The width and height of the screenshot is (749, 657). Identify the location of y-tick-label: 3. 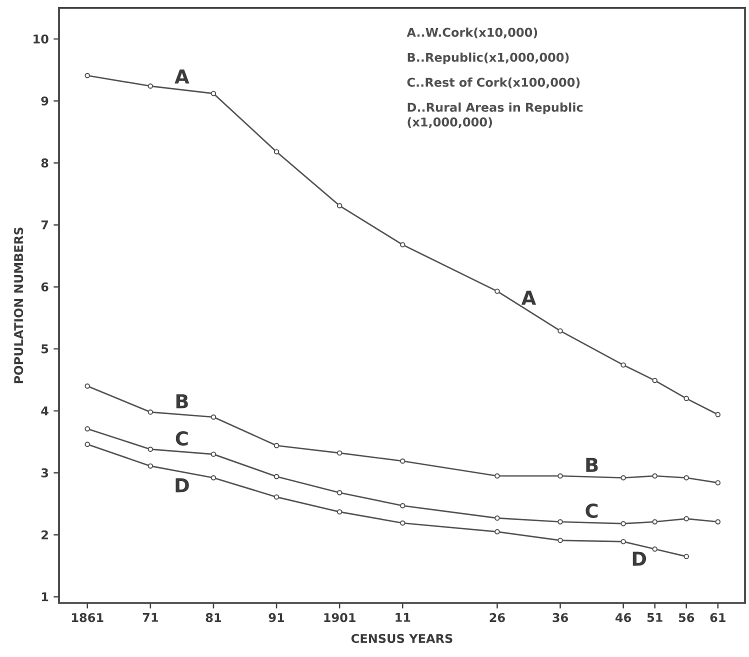
(44, 473).